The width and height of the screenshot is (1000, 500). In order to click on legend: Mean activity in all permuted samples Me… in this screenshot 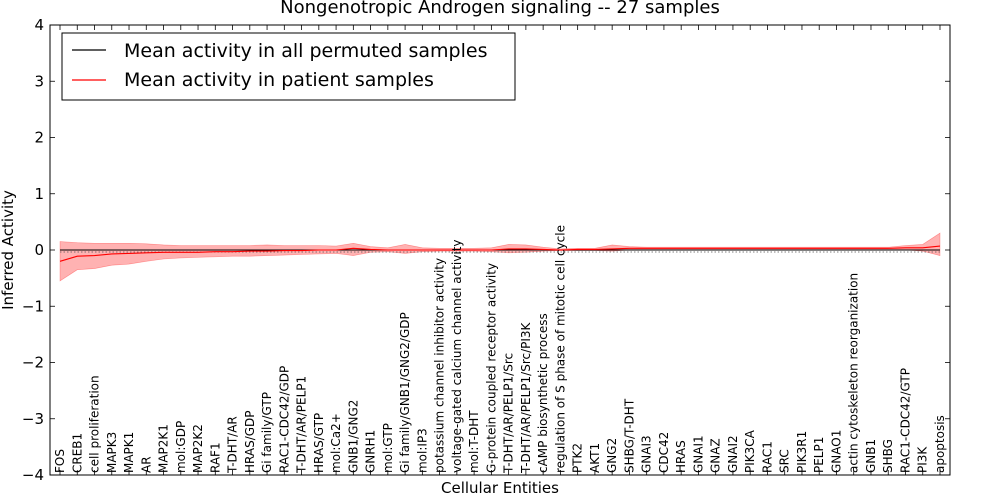, I will do `click(288, 66)`.